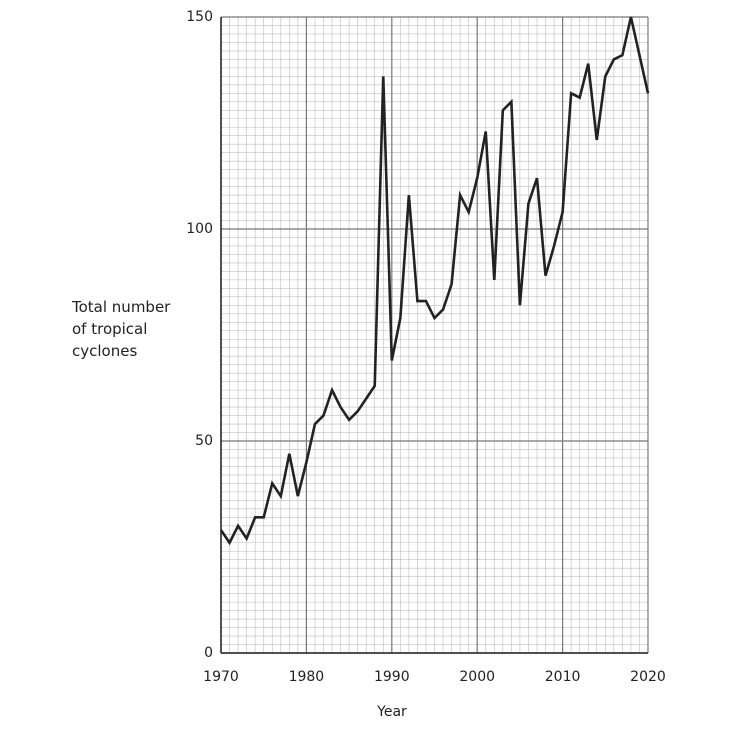  What do you see at coordinates (648, 677) in the screenshot?
I see `x-tick-label: 2020` at bounding box center [648, 677].